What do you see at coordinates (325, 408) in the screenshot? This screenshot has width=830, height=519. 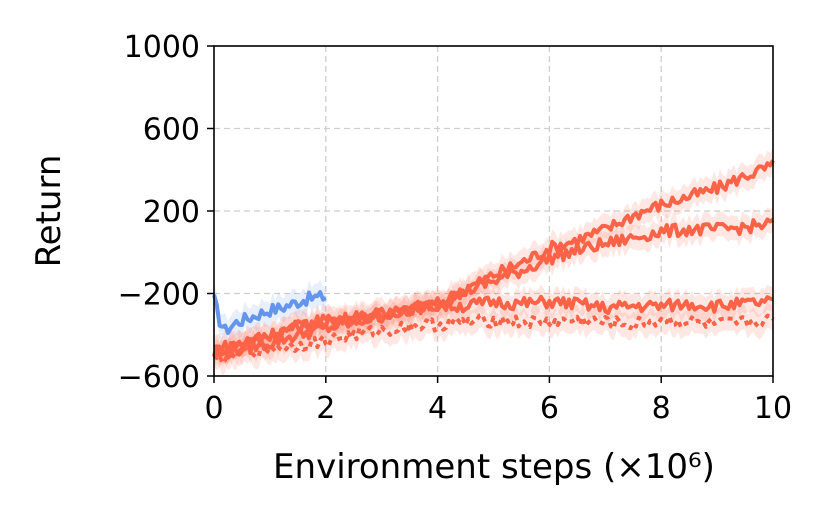 I see `x-tick-label: 2` at bounding box center [325, 408].